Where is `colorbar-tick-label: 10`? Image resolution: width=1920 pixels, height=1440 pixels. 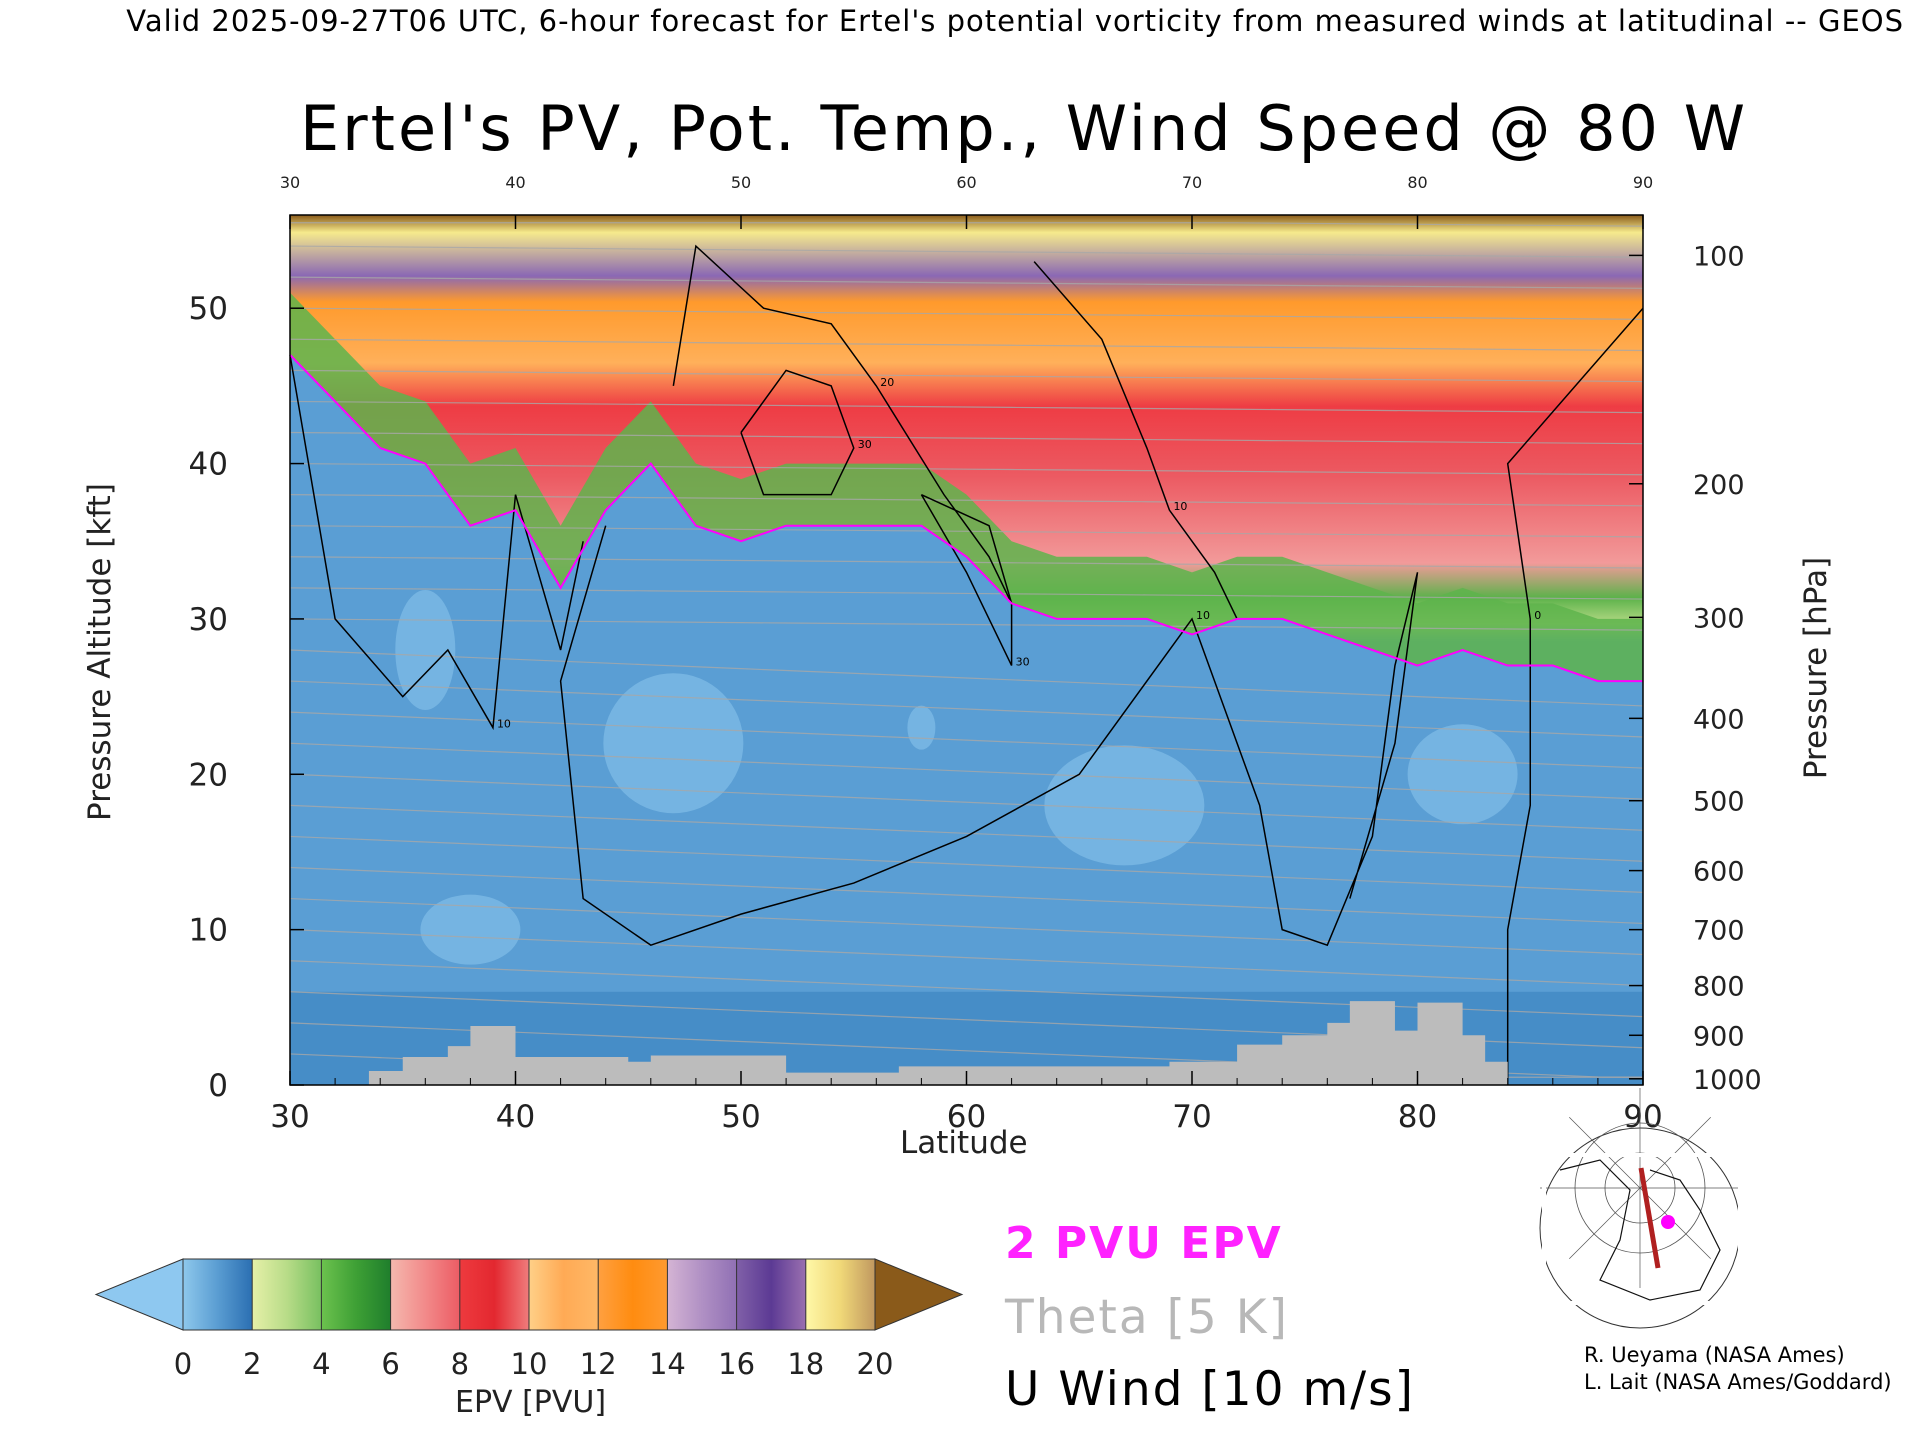
colorbar-tick-label: 10 is located at coordinates (529, 1364).